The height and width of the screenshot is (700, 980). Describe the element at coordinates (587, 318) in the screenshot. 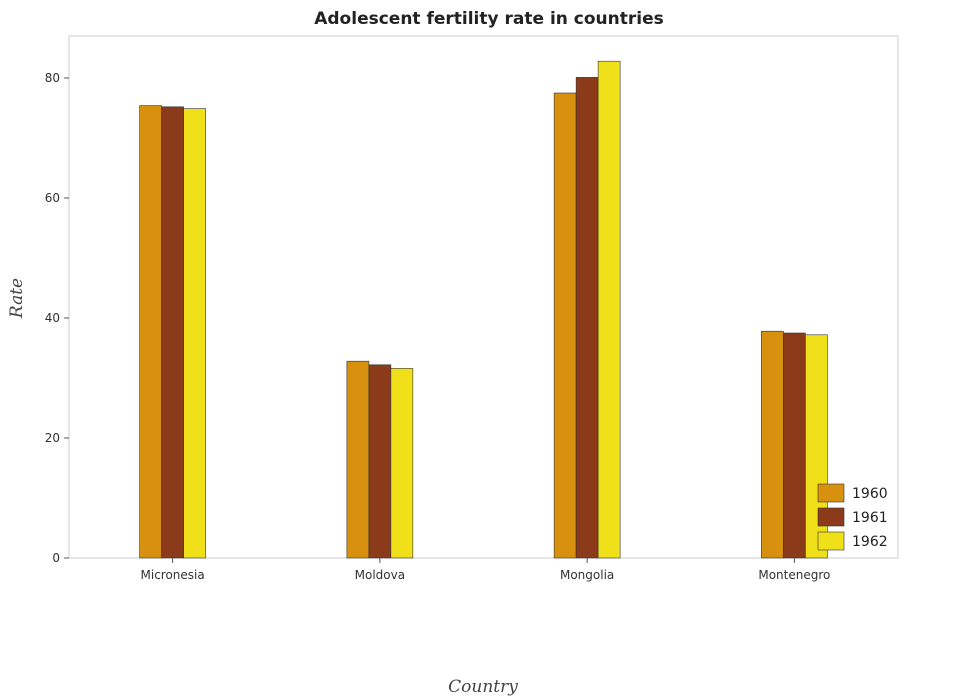

I see `bar-mongolia-1961` at that location.